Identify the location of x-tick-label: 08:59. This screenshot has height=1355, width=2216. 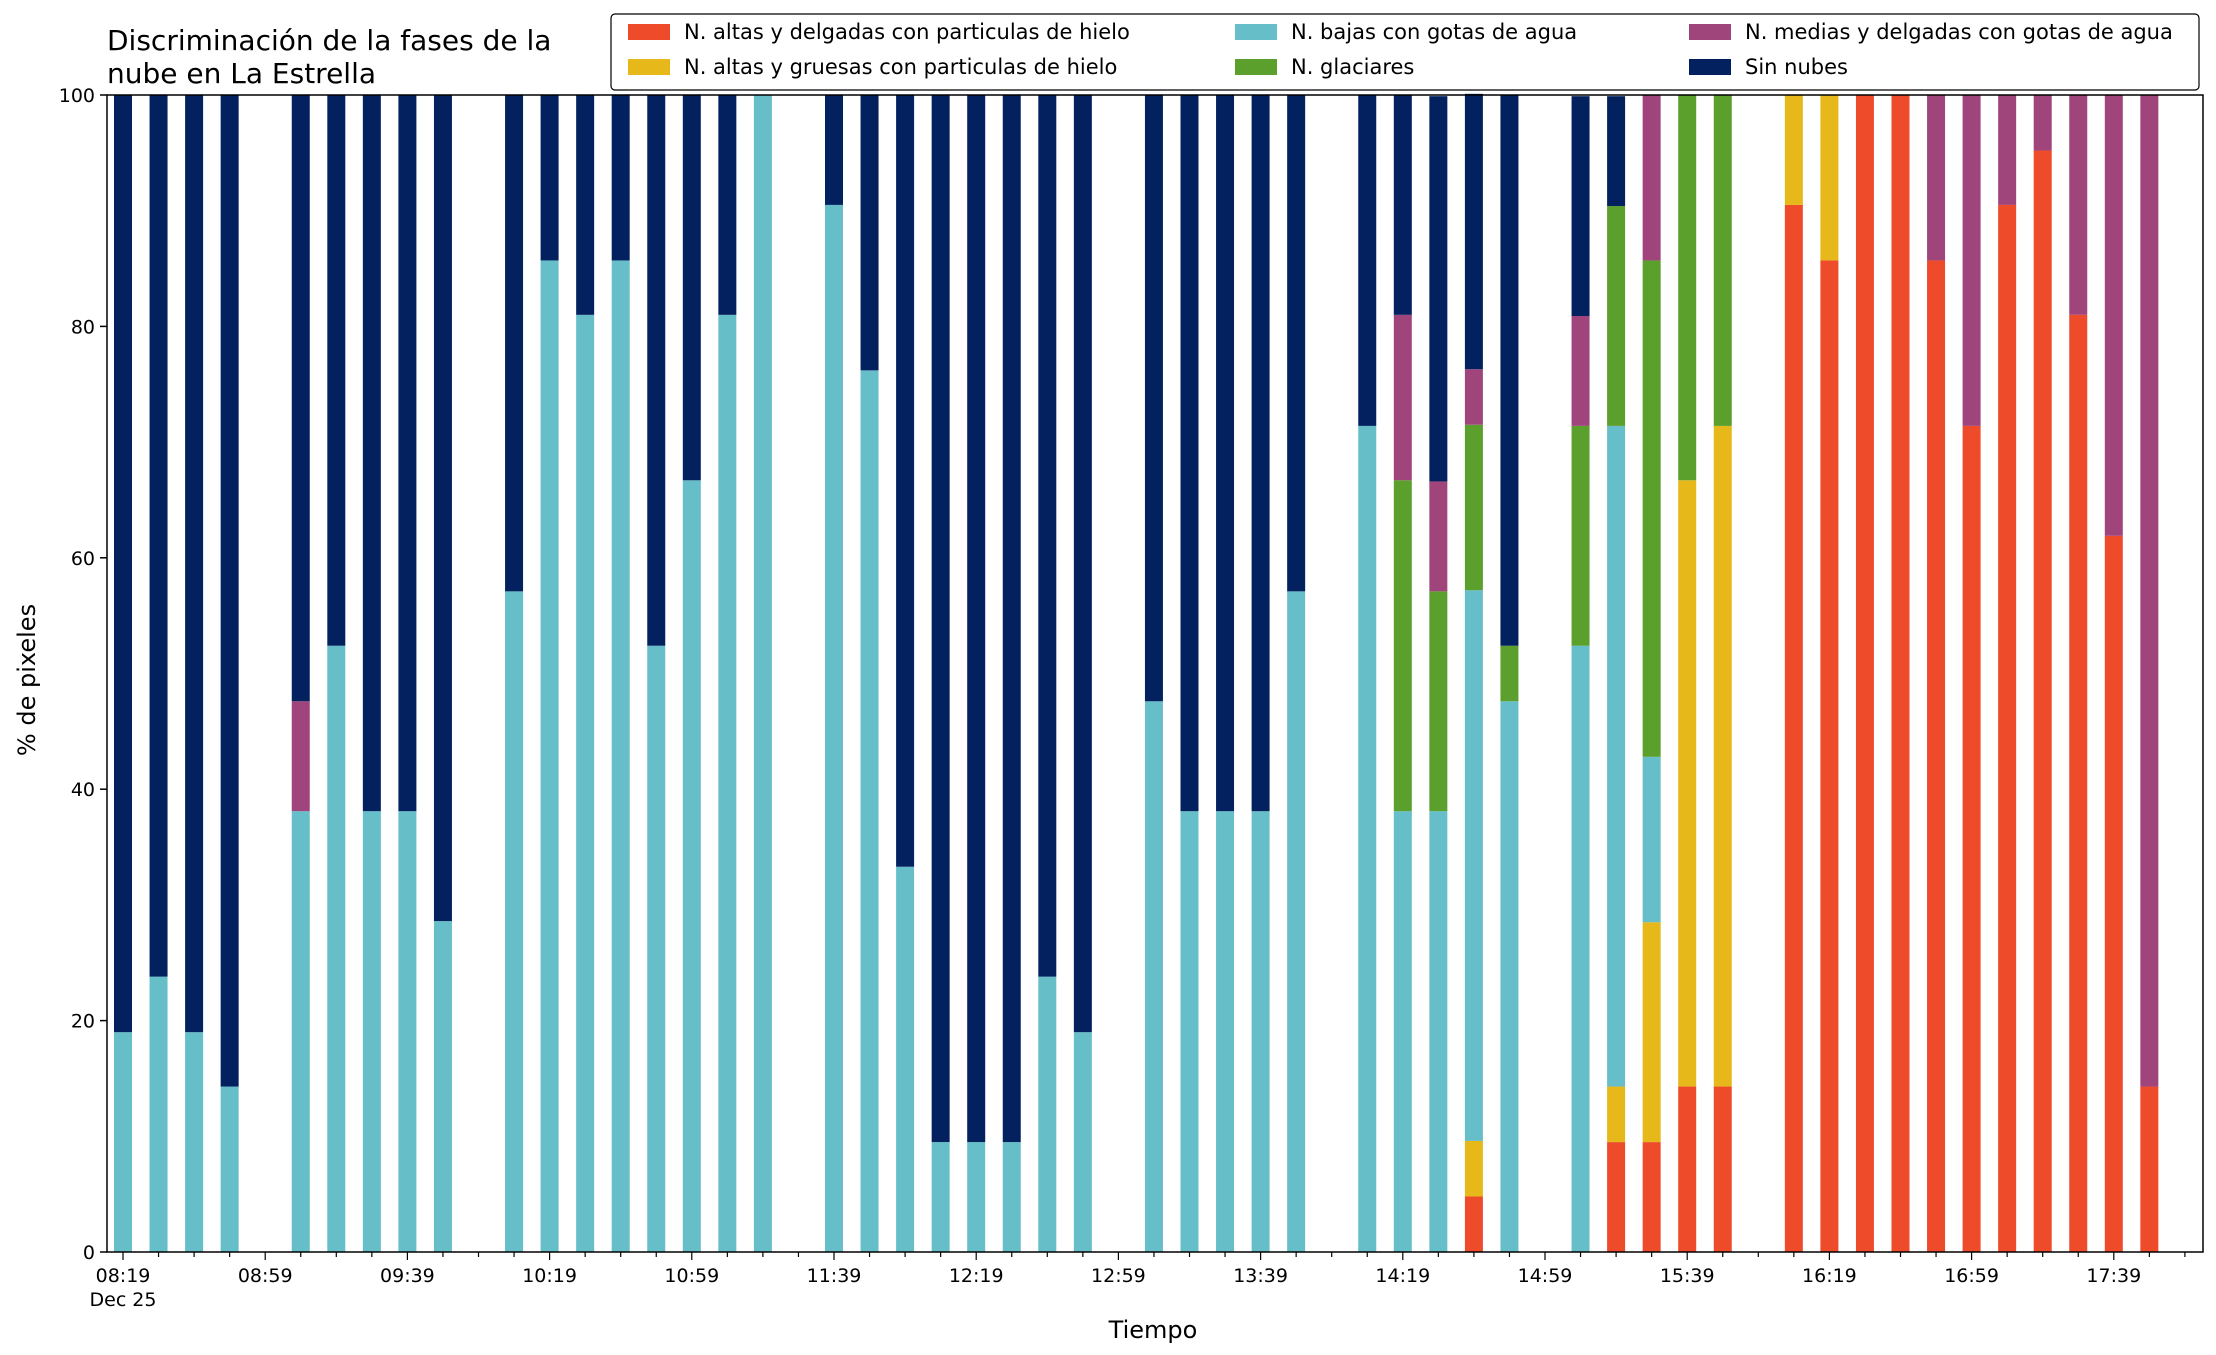
(265, 1276).